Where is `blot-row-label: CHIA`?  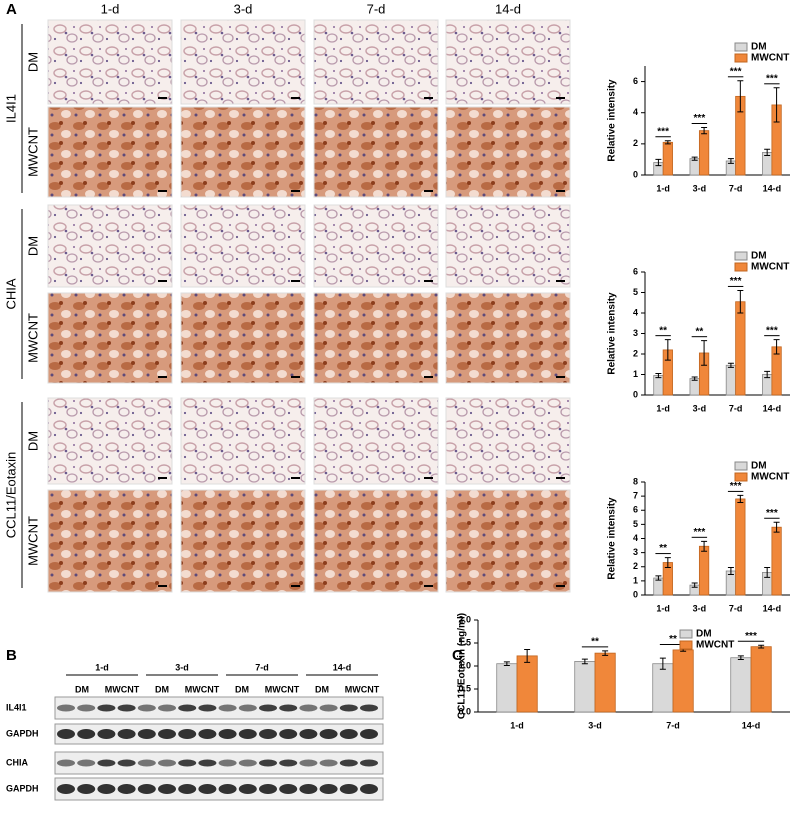 blot-row-label: CHIA is located at coordinates (17, 762).